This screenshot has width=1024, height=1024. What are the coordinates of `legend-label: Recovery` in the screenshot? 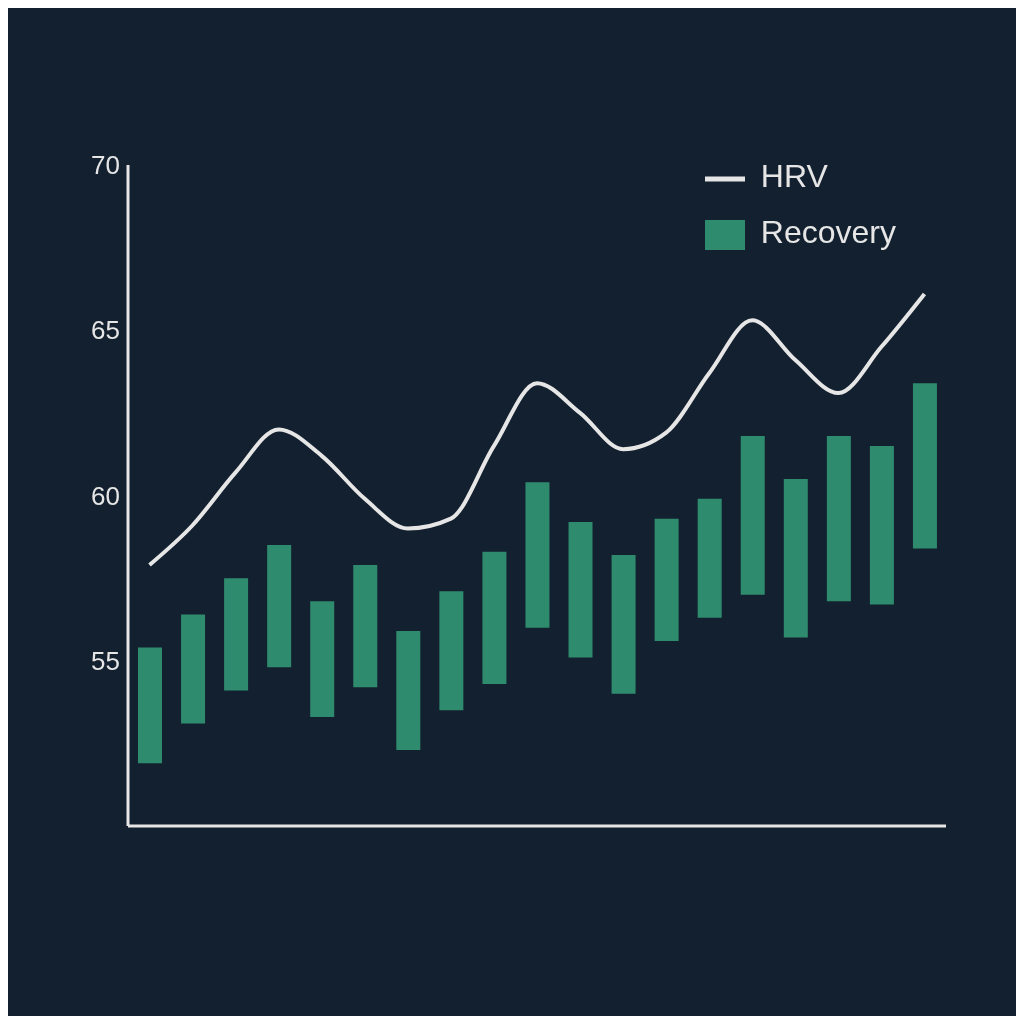 It's located at (828, 232).